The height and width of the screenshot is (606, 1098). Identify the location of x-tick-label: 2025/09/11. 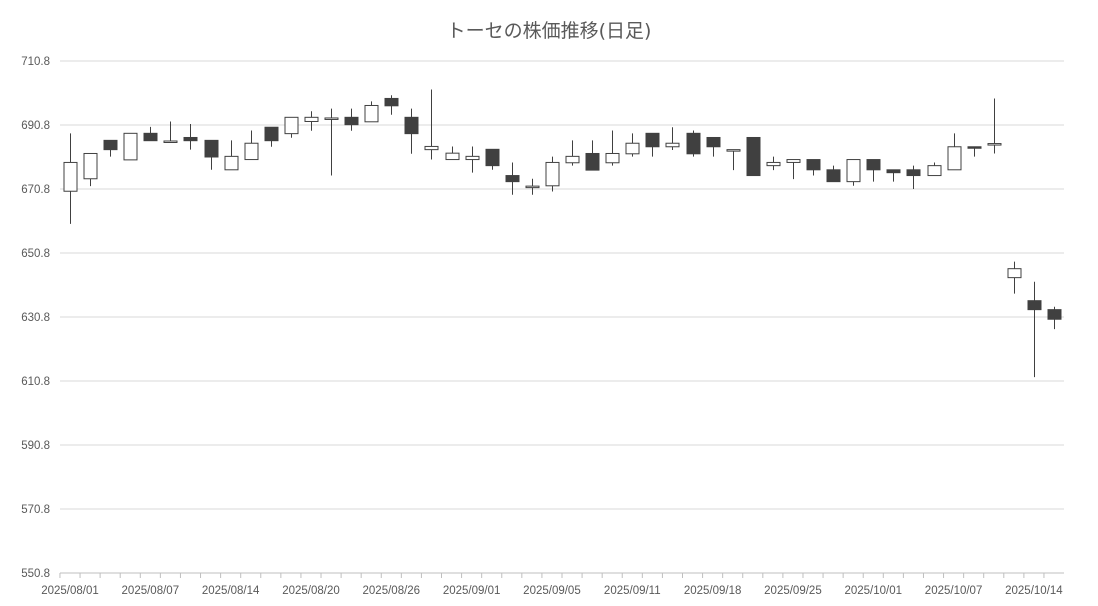
(632, 591).